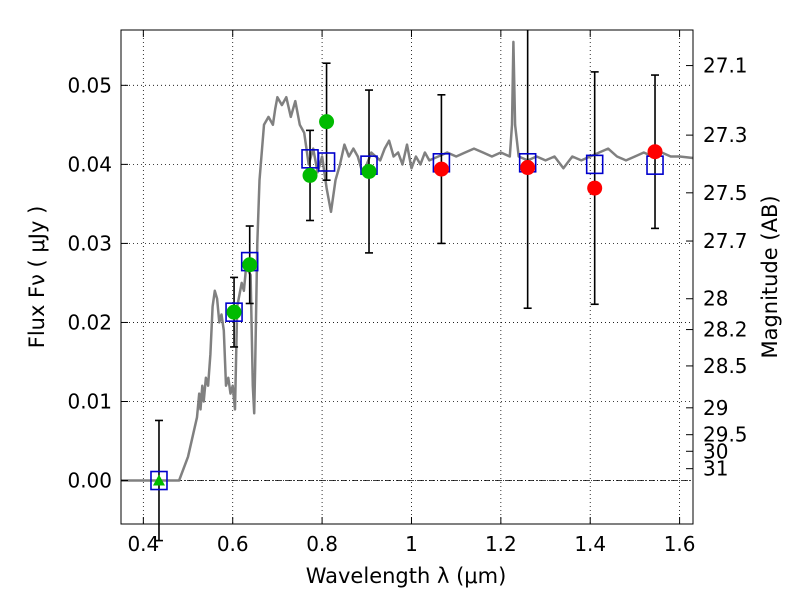 This screenshot has width=800, height=600. What do you see at coordinates (770, 276) in the screenshot?
I see `y2-axis-label: Magnitude (AB)` at bounding box center [770, 276].